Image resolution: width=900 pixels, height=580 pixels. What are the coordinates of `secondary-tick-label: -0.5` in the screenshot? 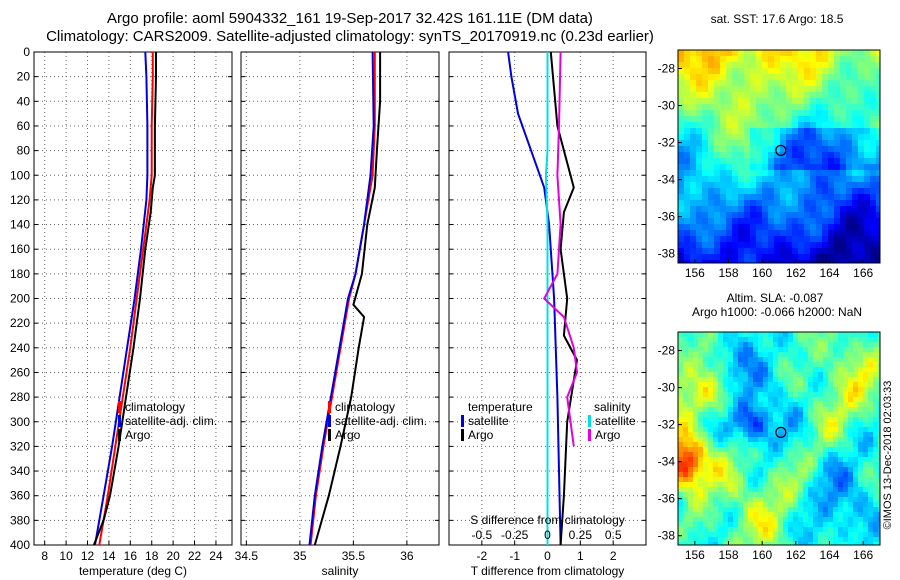 It's located at (481, 535).